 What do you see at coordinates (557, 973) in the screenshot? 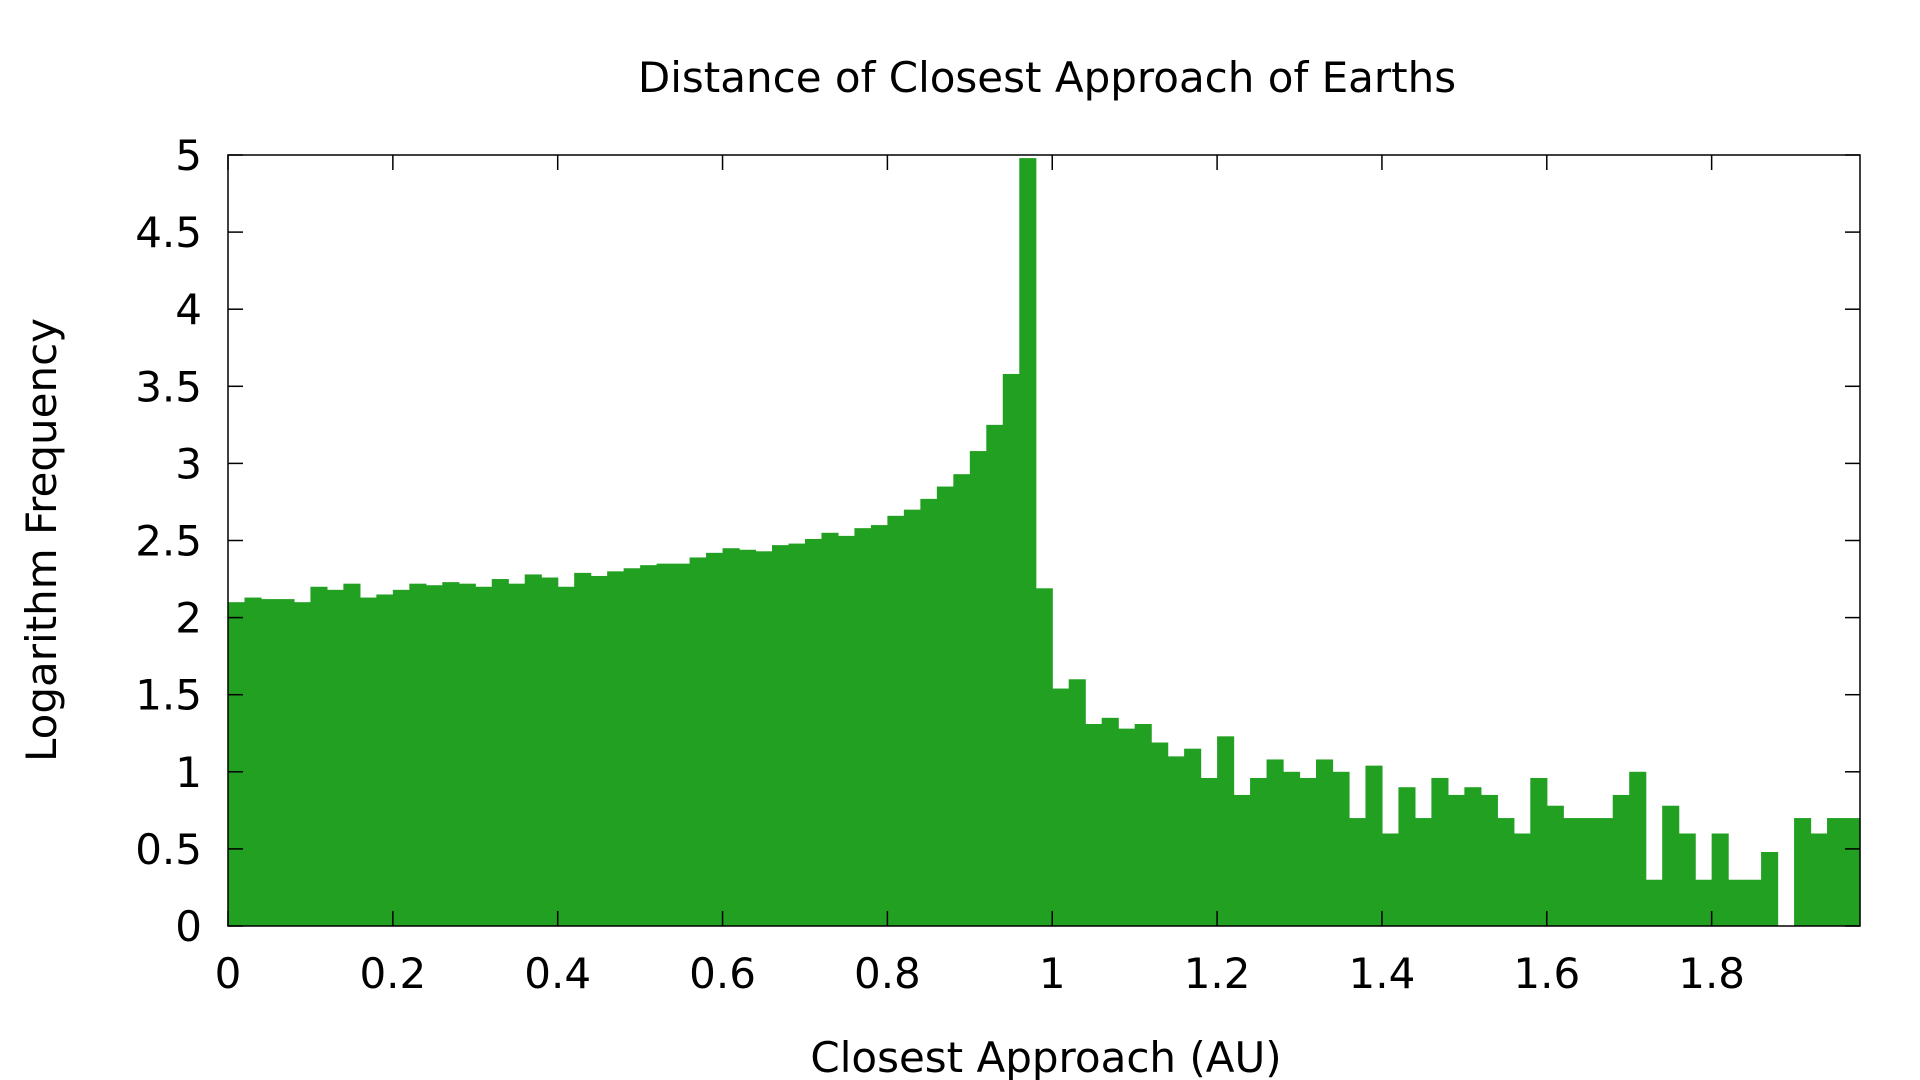
I see `x-tick-label: 0.4` at bounding box center [557, 973].